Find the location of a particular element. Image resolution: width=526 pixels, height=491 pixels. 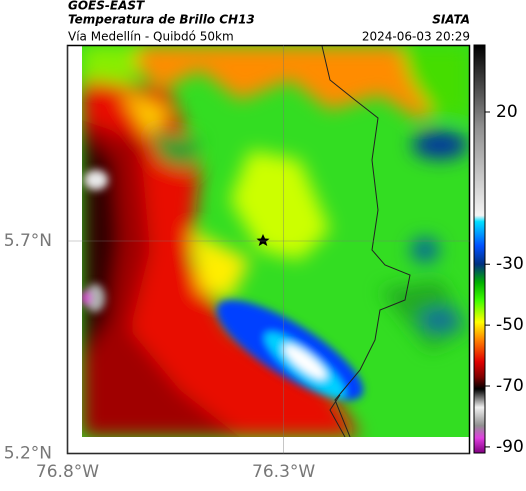

colorbar is located at coordinates (479, 249).